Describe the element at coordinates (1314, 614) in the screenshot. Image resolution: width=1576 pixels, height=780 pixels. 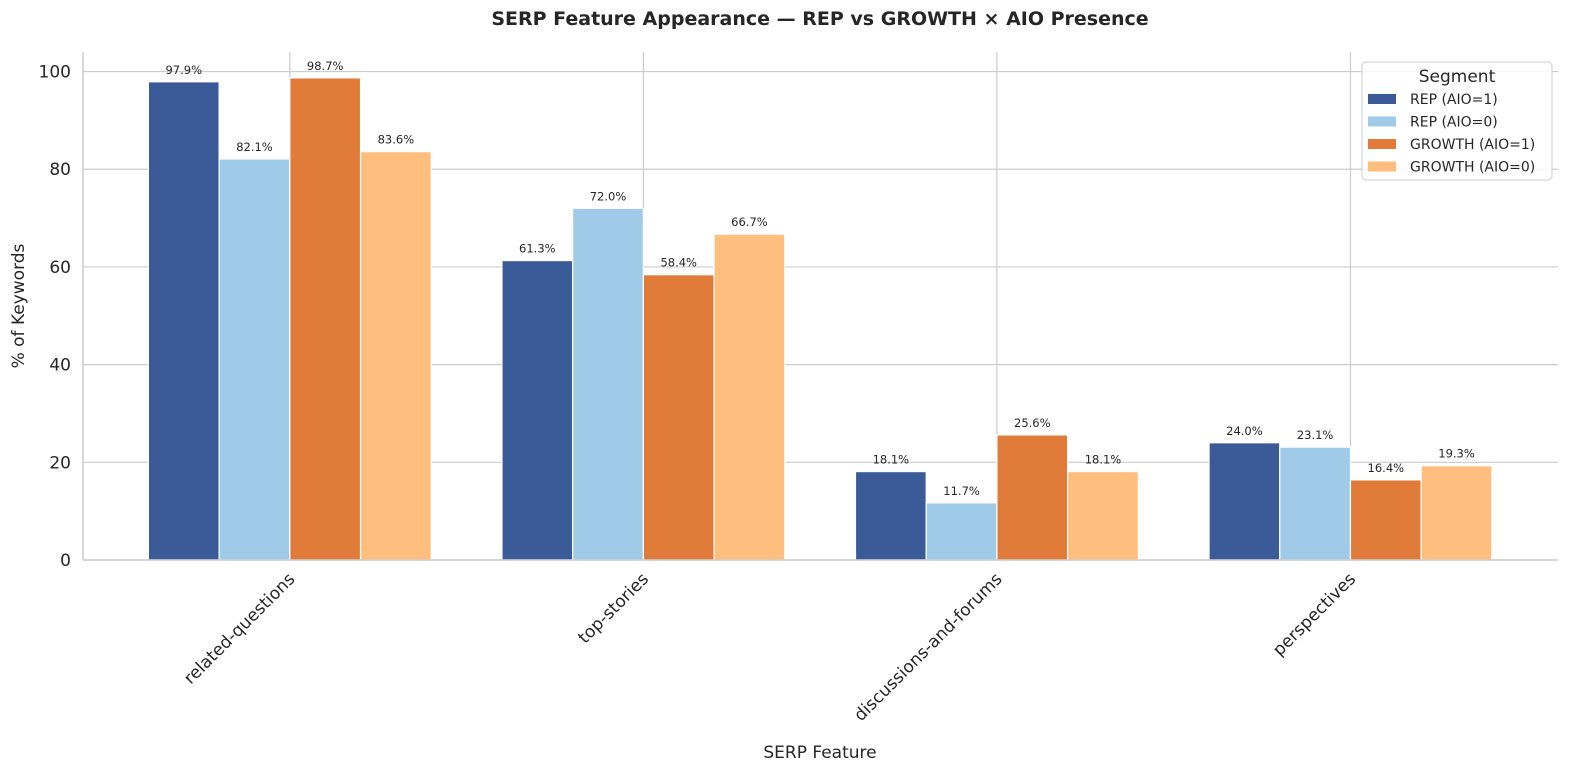
I see `x-tick-label: perspectives` at that location.